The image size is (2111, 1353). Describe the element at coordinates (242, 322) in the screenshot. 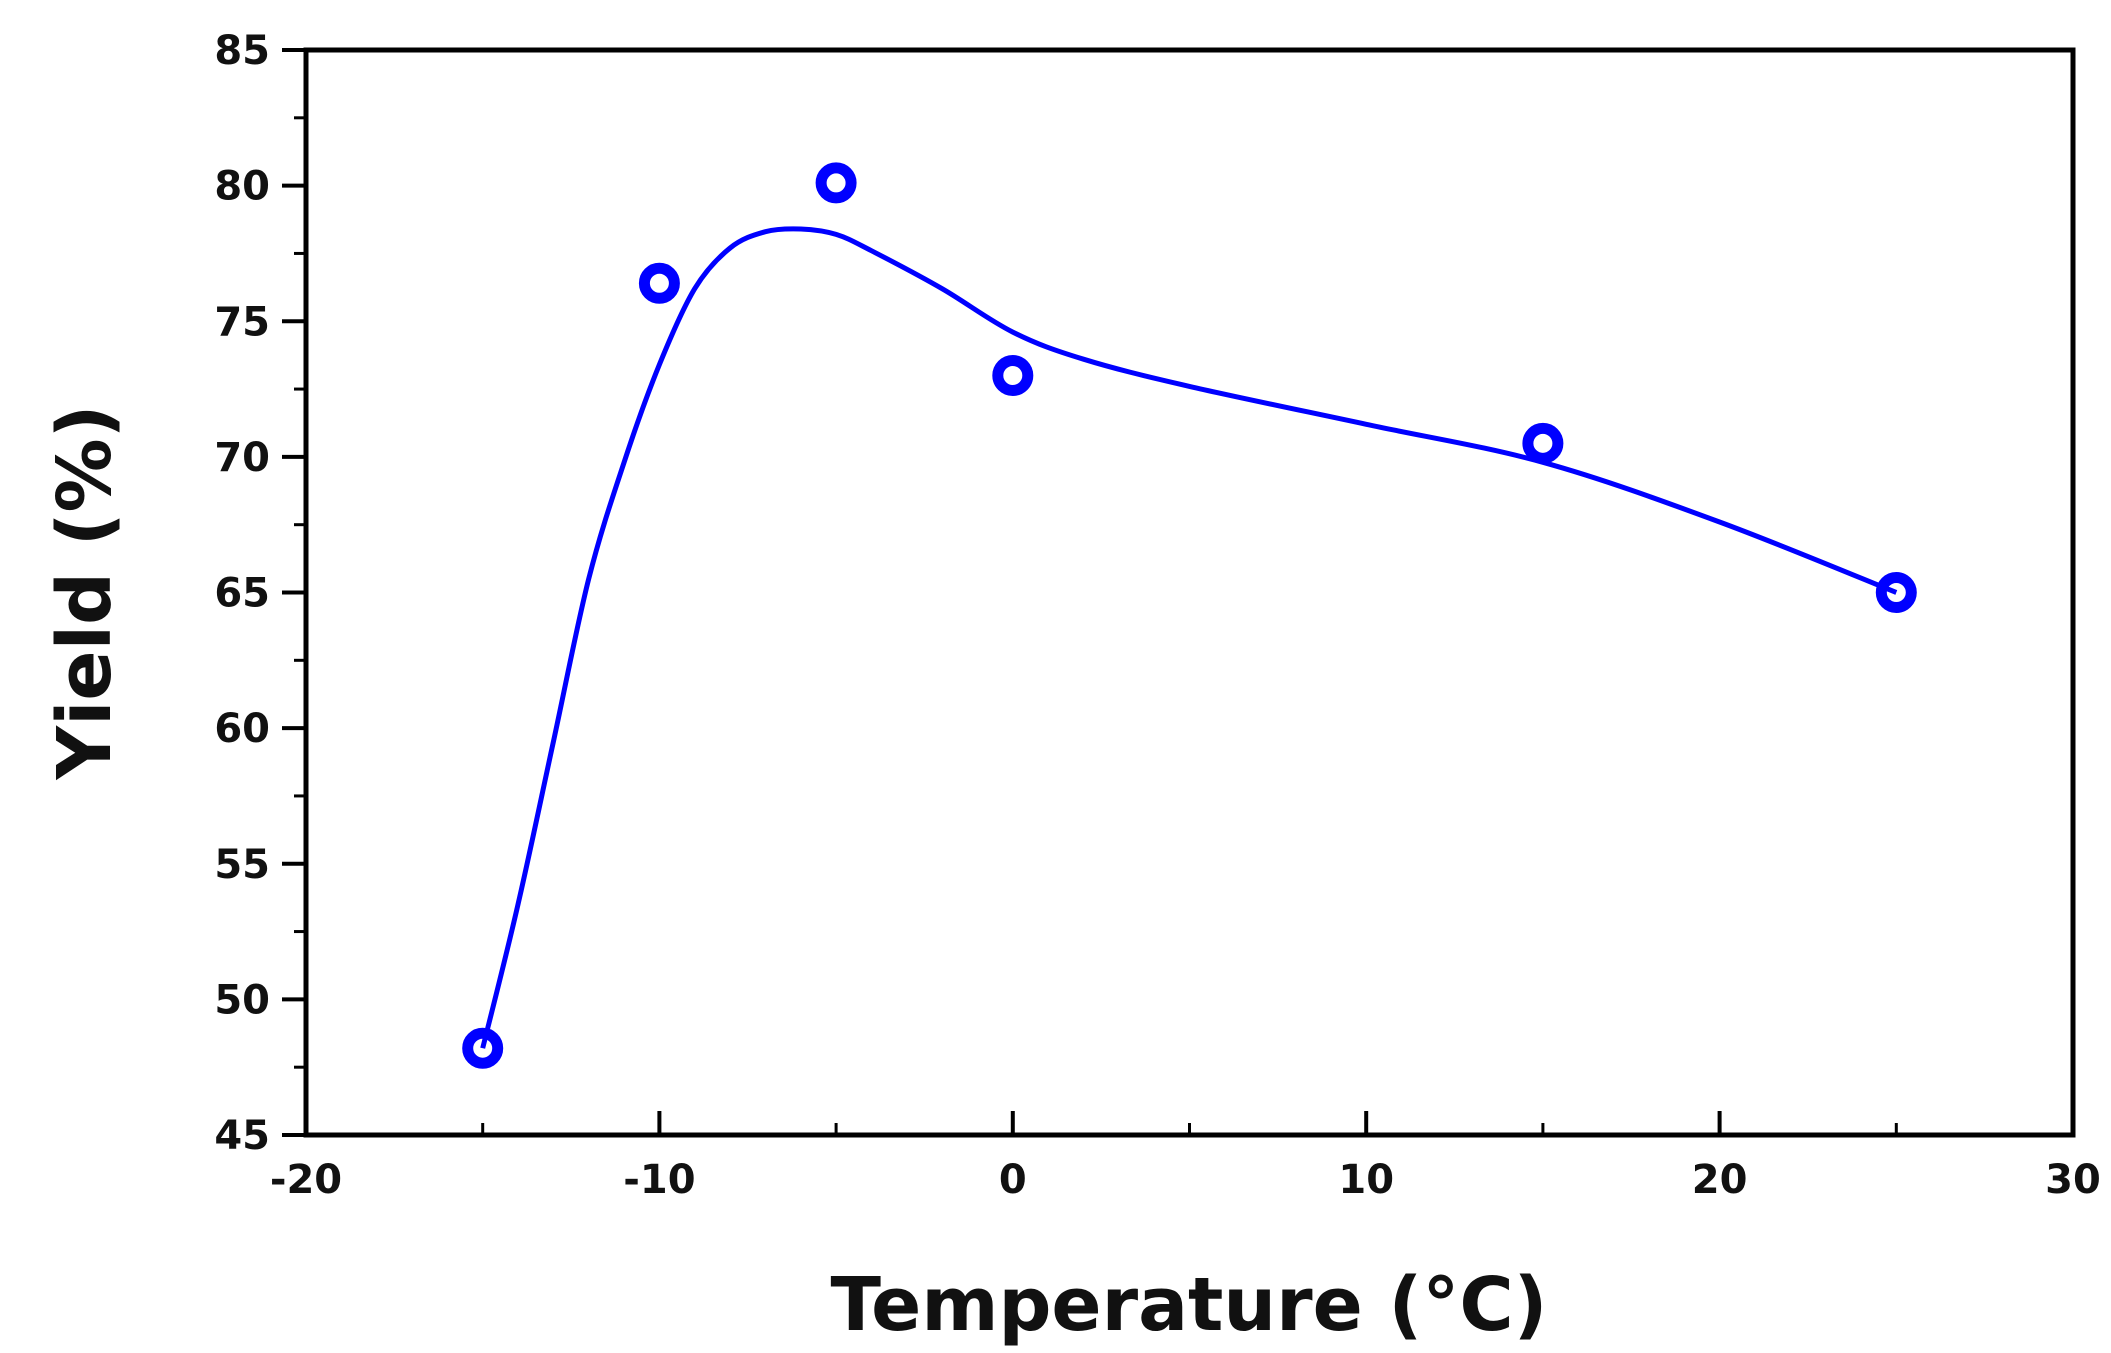

I see `y-tick-label: 75` at that location.